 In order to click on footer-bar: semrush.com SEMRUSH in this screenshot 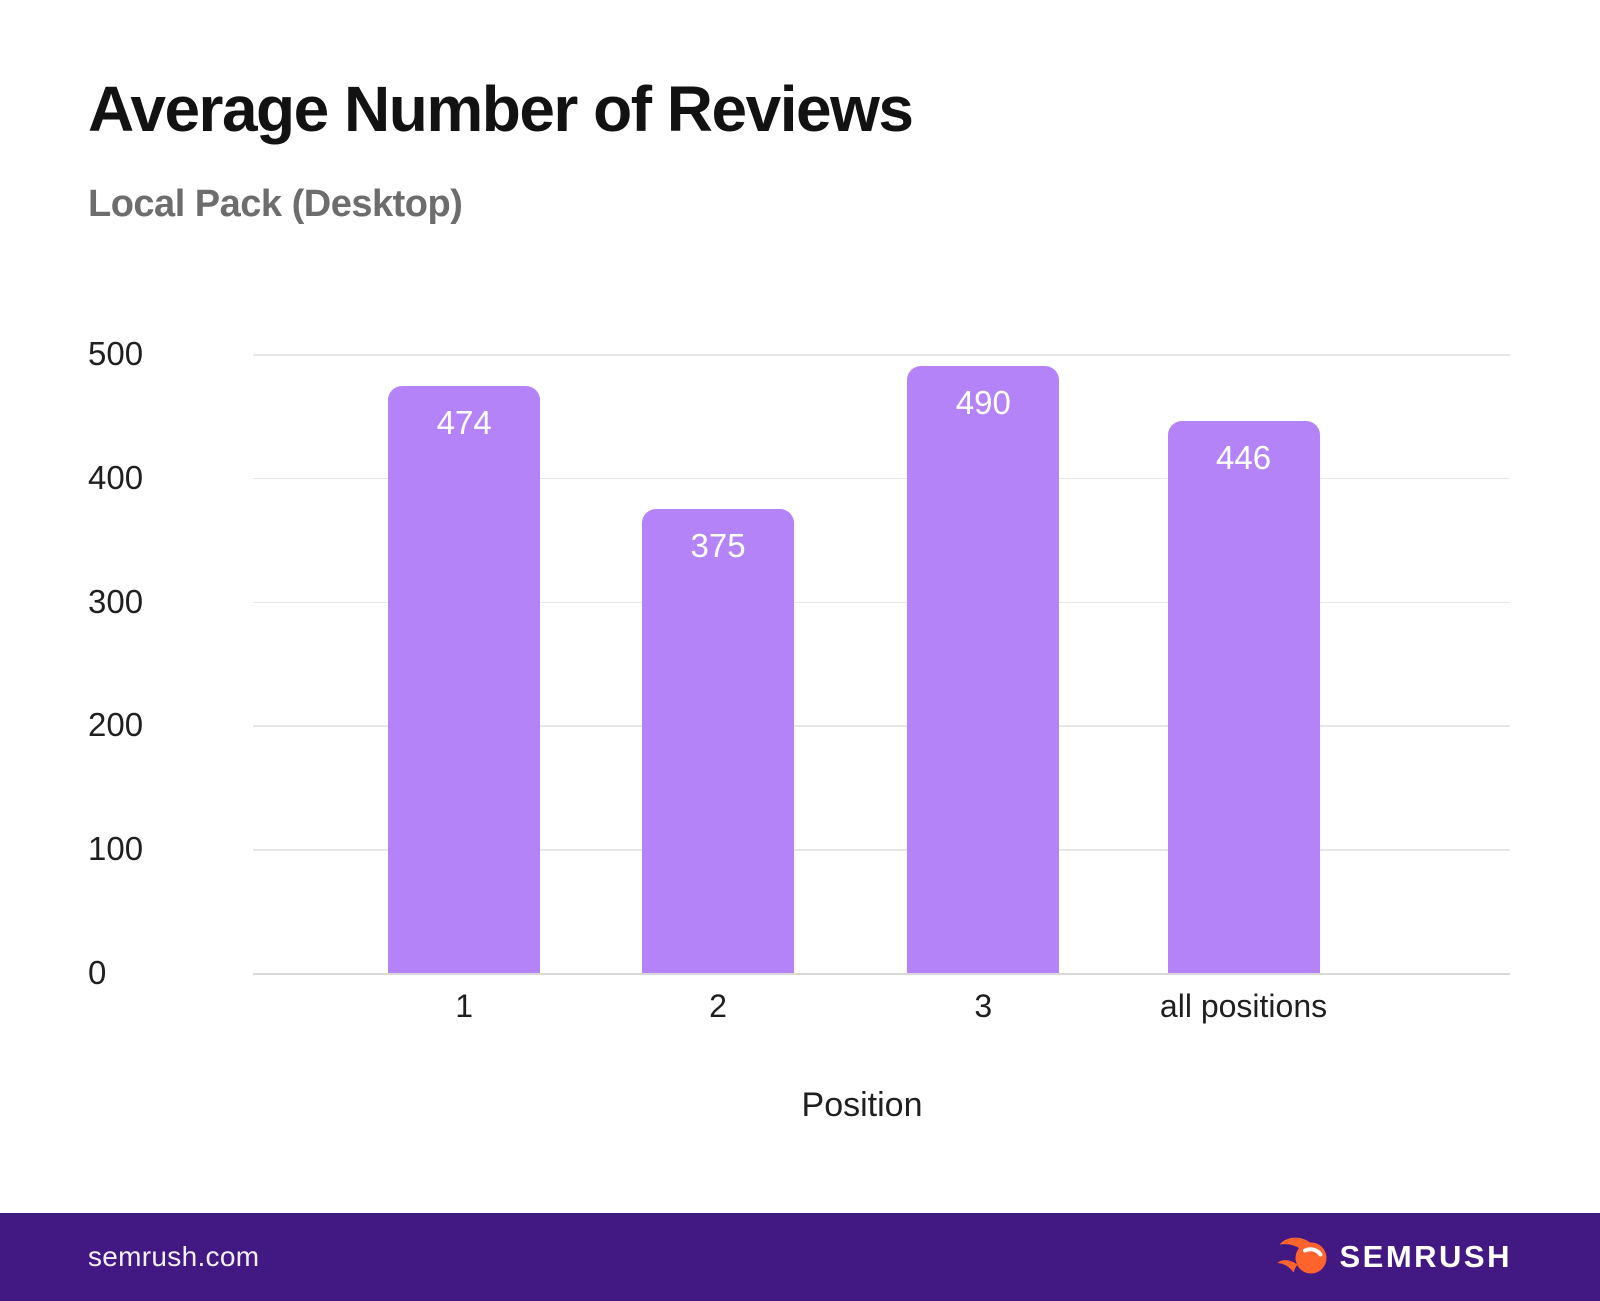, I will do `click(800, 1257)`.